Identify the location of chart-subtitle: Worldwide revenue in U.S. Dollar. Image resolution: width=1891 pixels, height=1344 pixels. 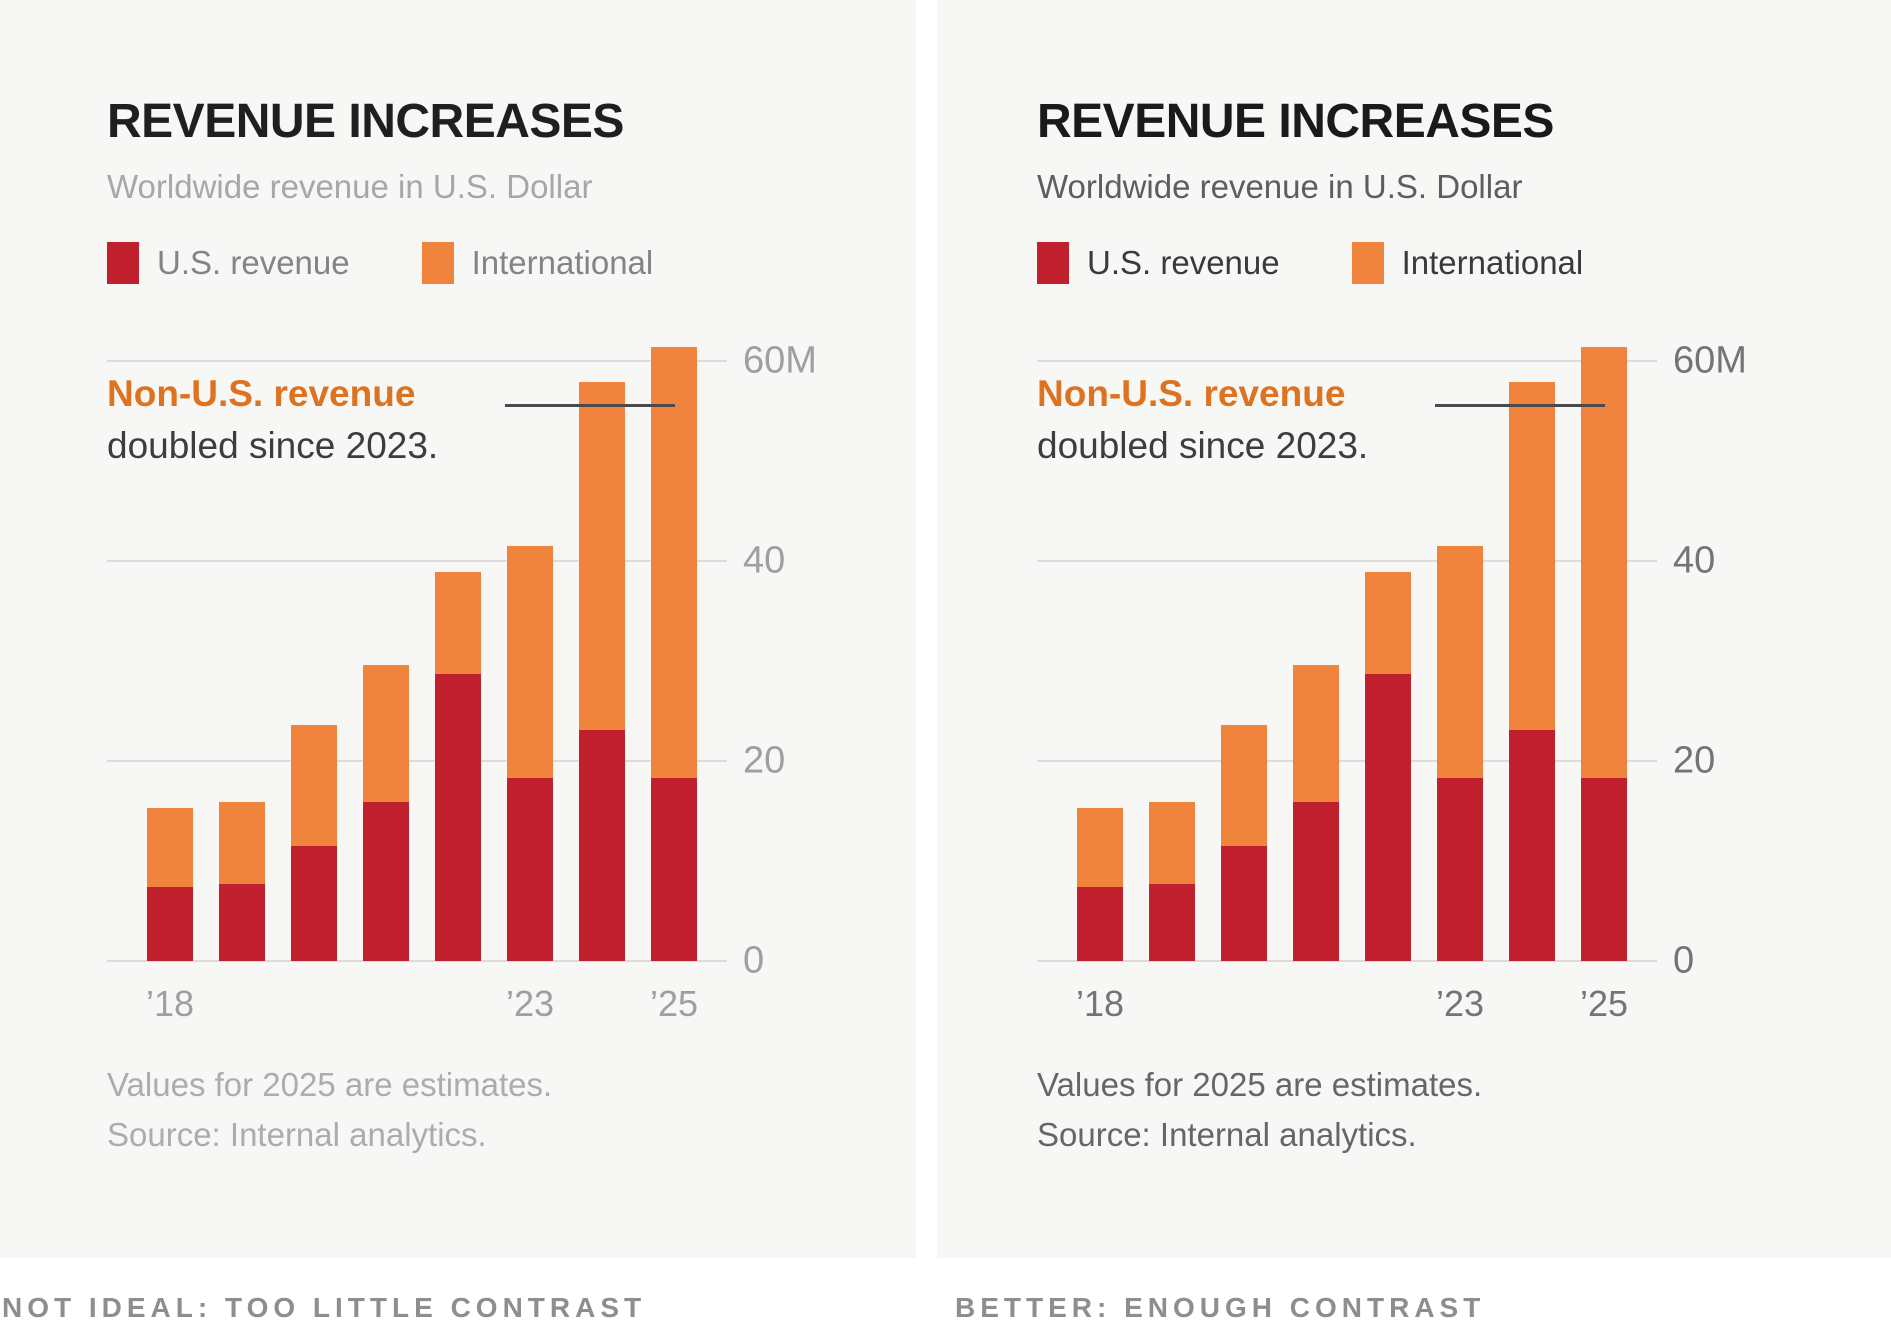
(350, 186).